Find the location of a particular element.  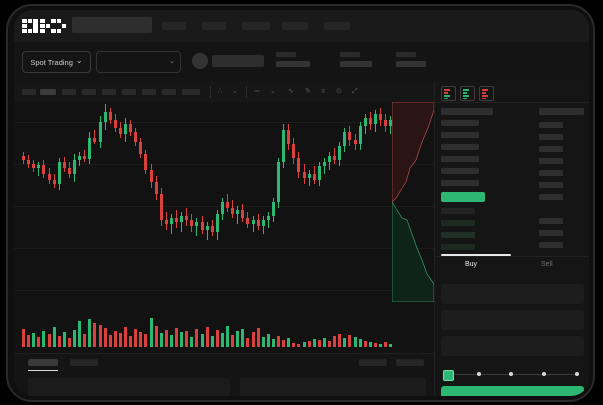

tab-sell: Sell is located at coordinates (547, 264).